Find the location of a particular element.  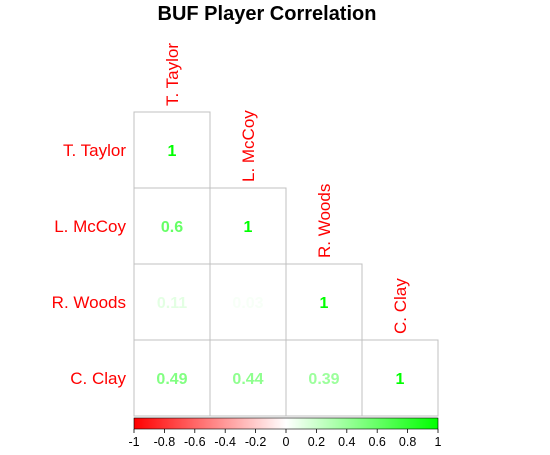

colorbar-tick-label: 0.6 is located at coordinates (377, 442).